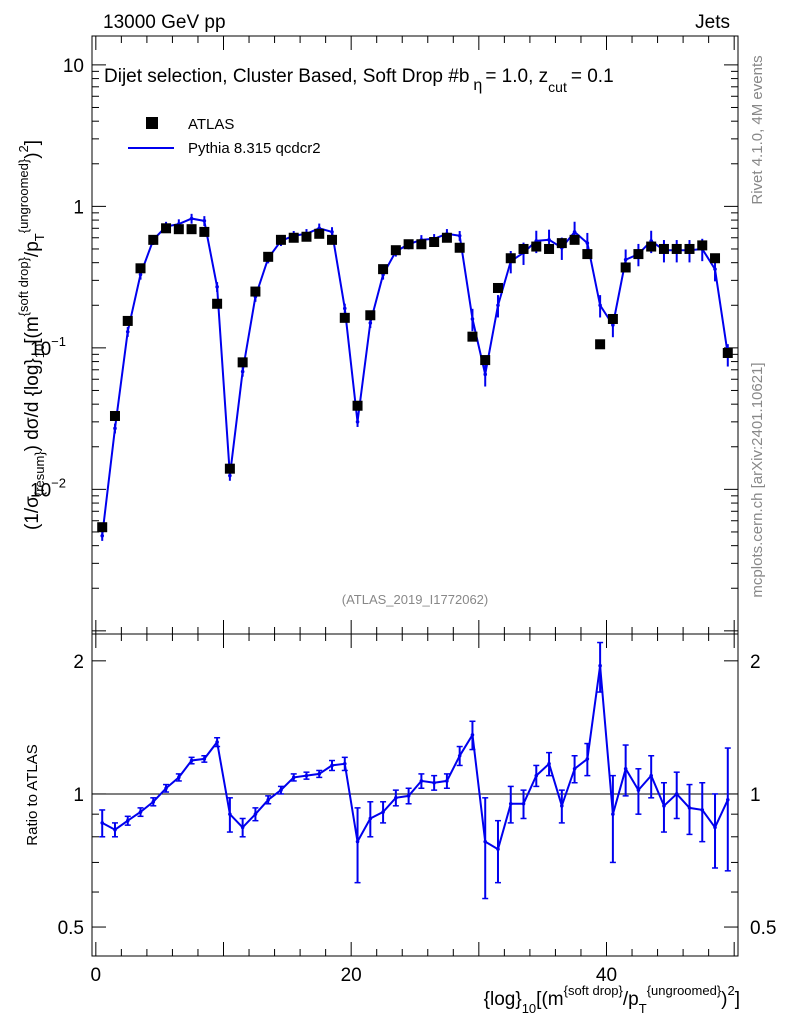 The image size is (786, 1024). I want to click on rivet-label: Rivet 4.1.0, 4M events, so click(757, 129).